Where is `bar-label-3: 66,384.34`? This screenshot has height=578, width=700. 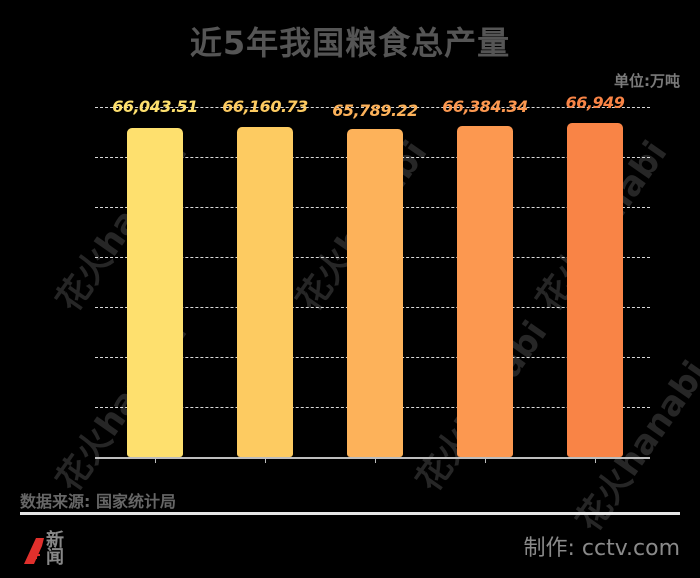
bar-label-3: 66,384.34 is located at coordinates (485, 106).